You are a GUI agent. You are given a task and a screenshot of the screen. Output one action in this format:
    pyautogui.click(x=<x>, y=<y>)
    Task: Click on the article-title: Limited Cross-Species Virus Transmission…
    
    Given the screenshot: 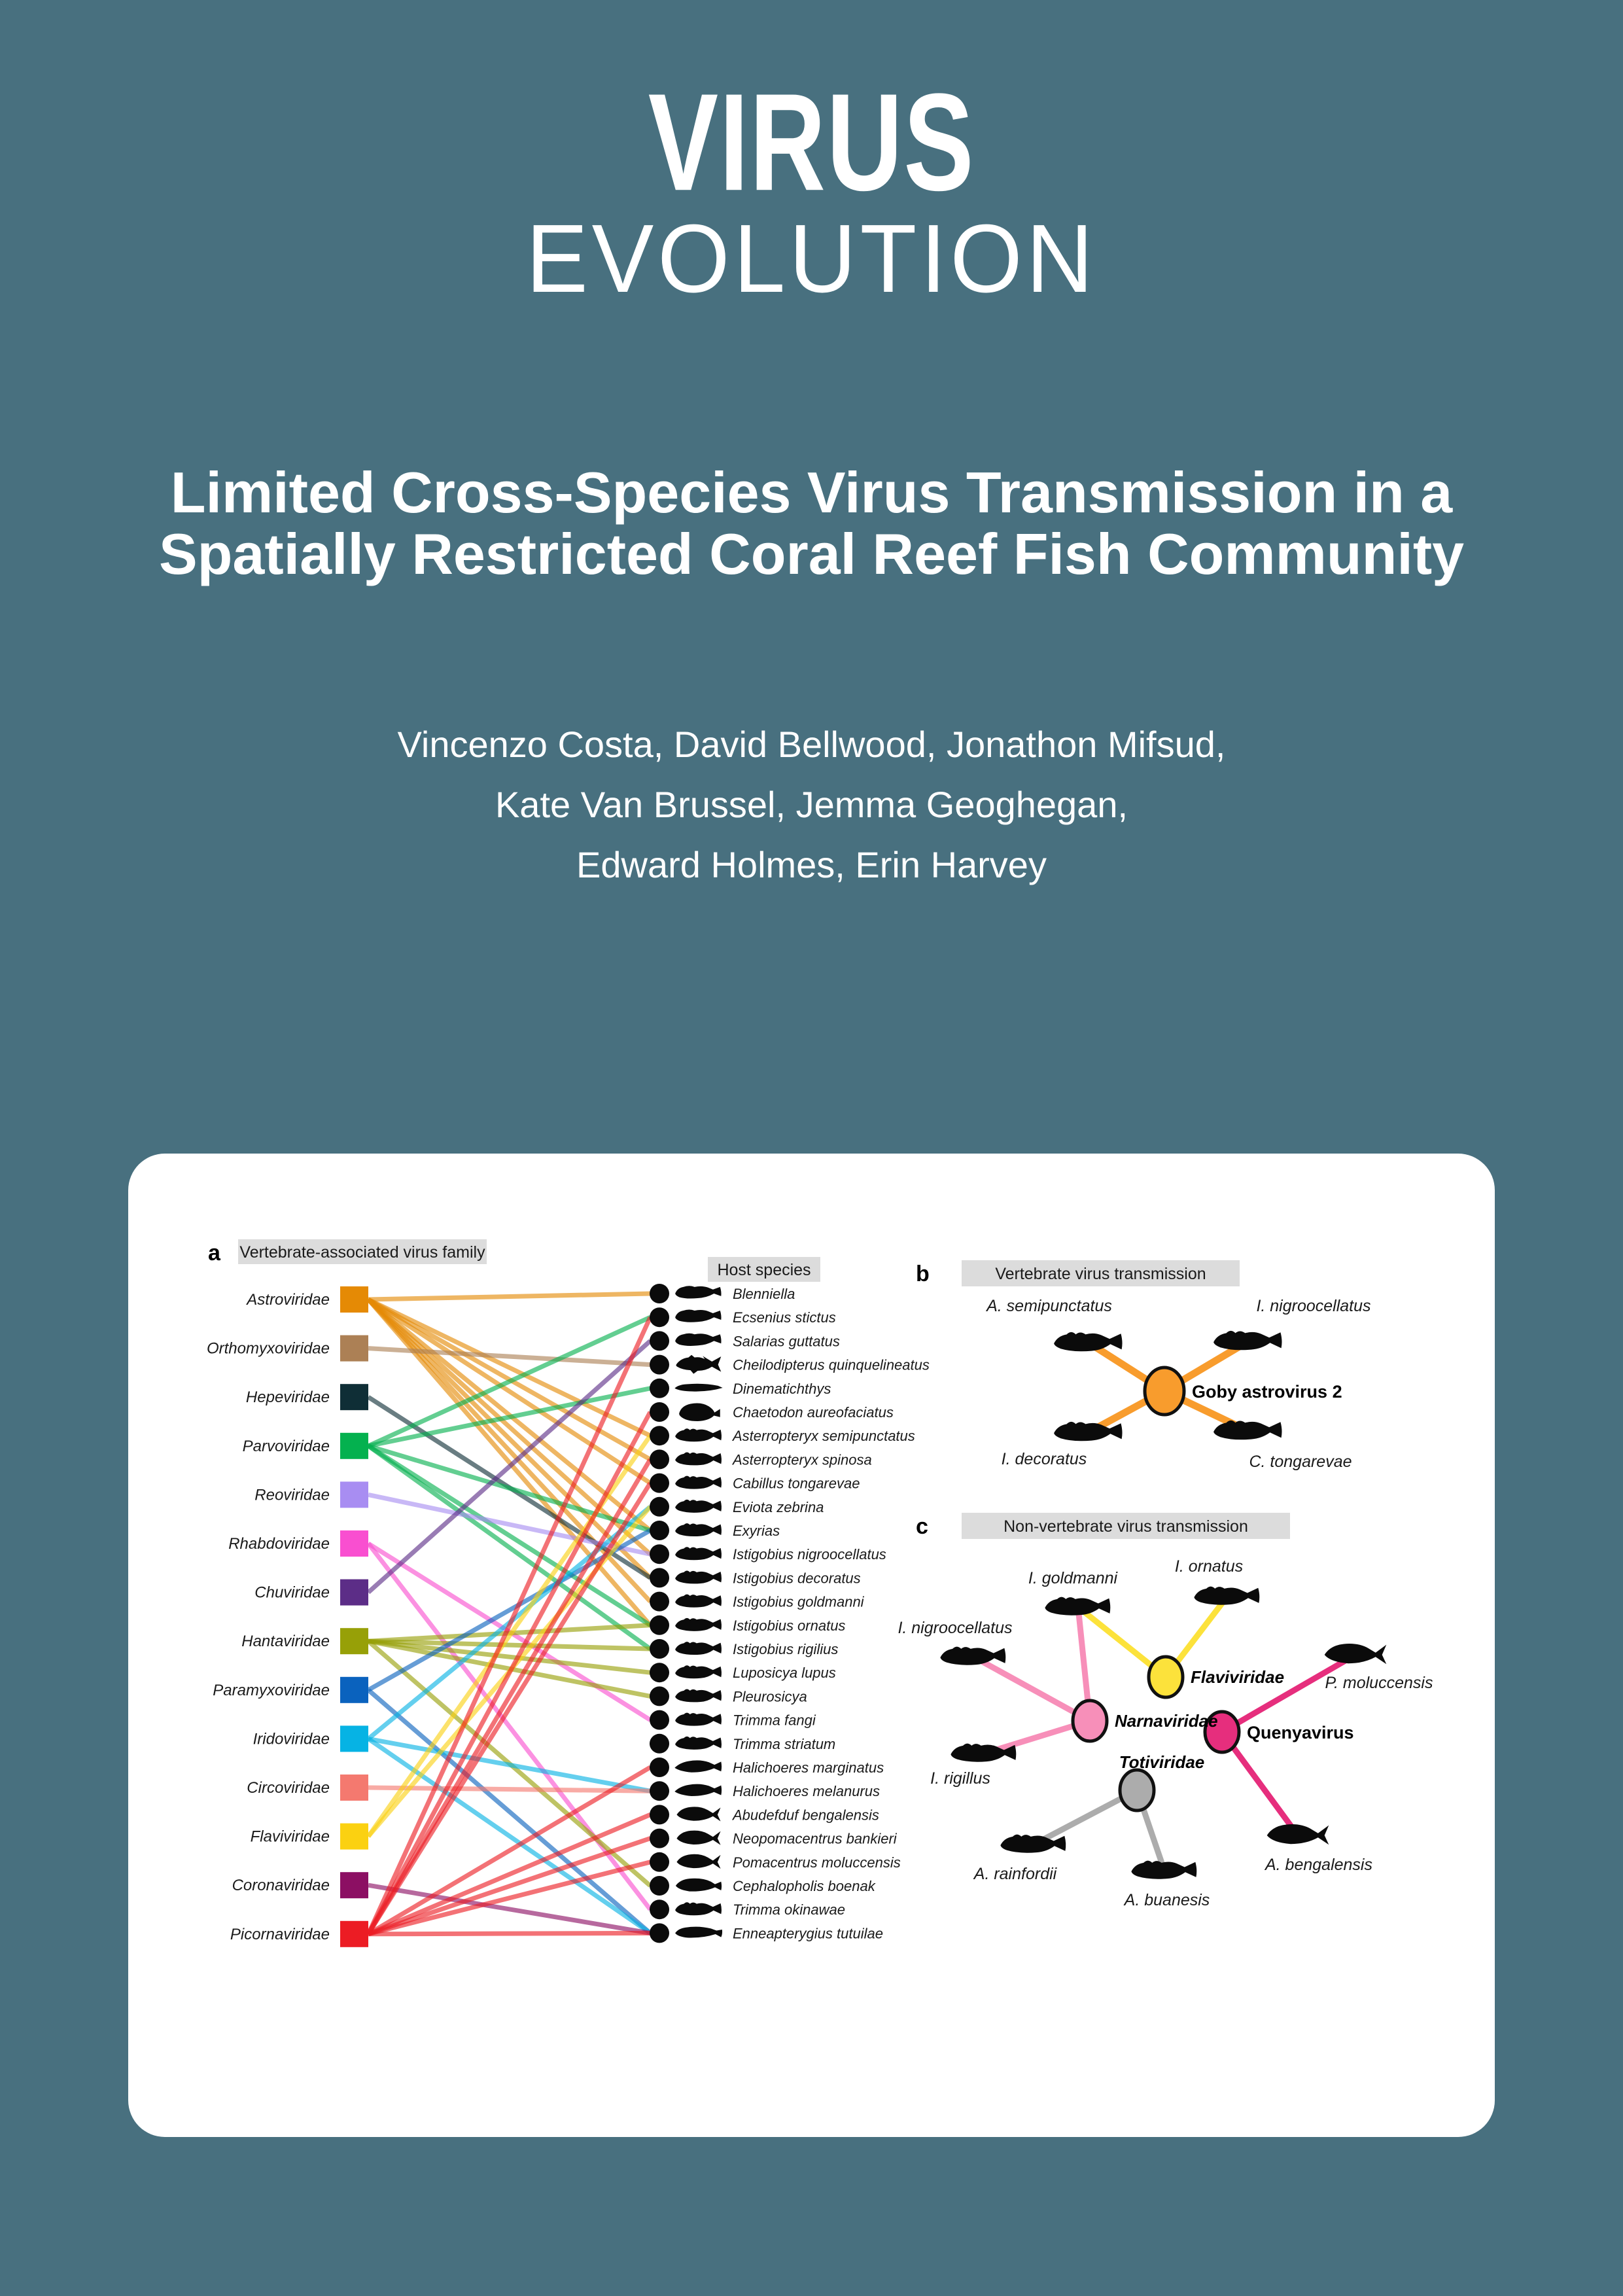 What is the action you would take?
    pyautogui.click(x=812, y=523)
    